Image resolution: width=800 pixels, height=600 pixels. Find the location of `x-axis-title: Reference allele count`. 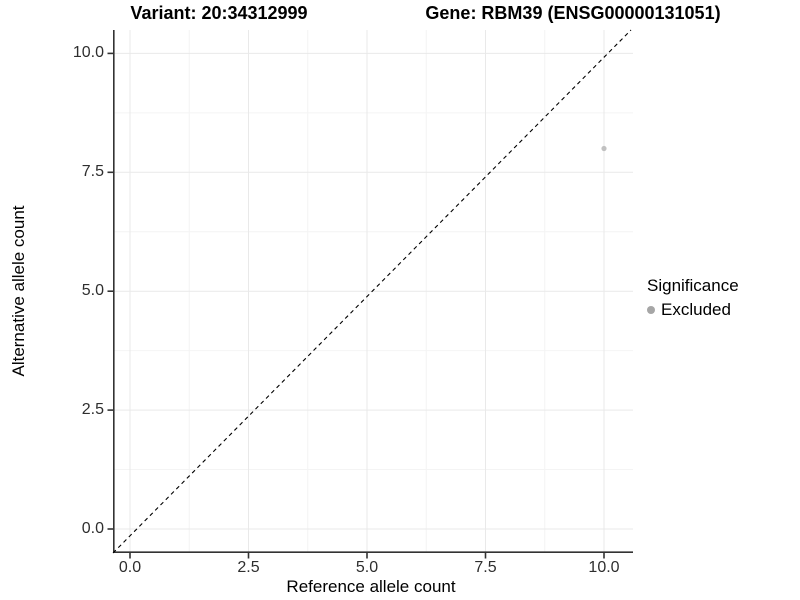

x-axis-title: Reference allele count is located at coordinates (371, 586).